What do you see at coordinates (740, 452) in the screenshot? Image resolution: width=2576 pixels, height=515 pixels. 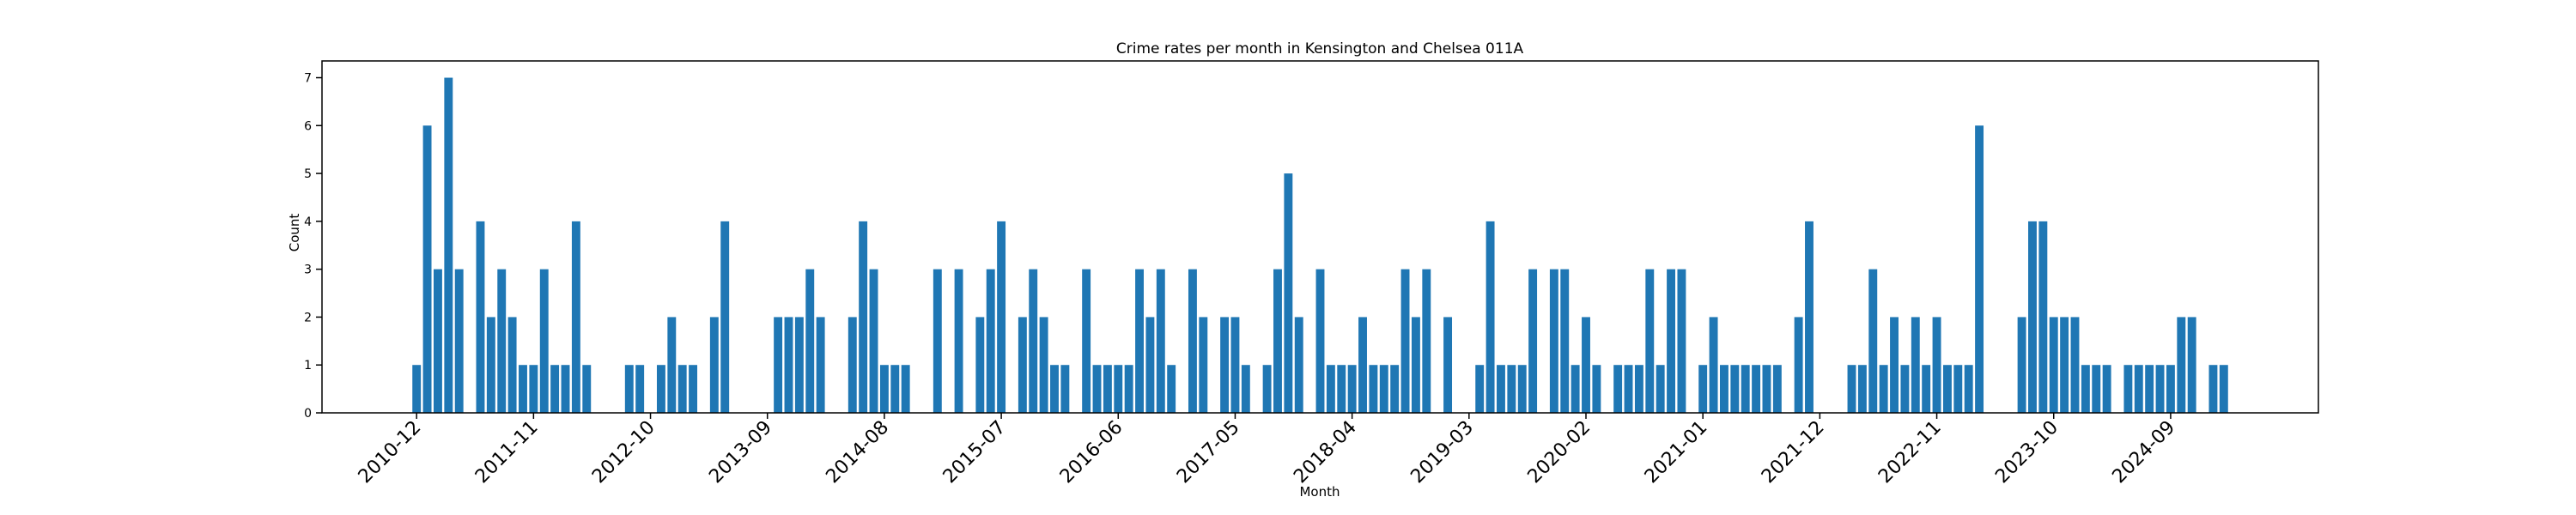 I see `x-tick-label: 2013-09` at bounding box center [740, 452].